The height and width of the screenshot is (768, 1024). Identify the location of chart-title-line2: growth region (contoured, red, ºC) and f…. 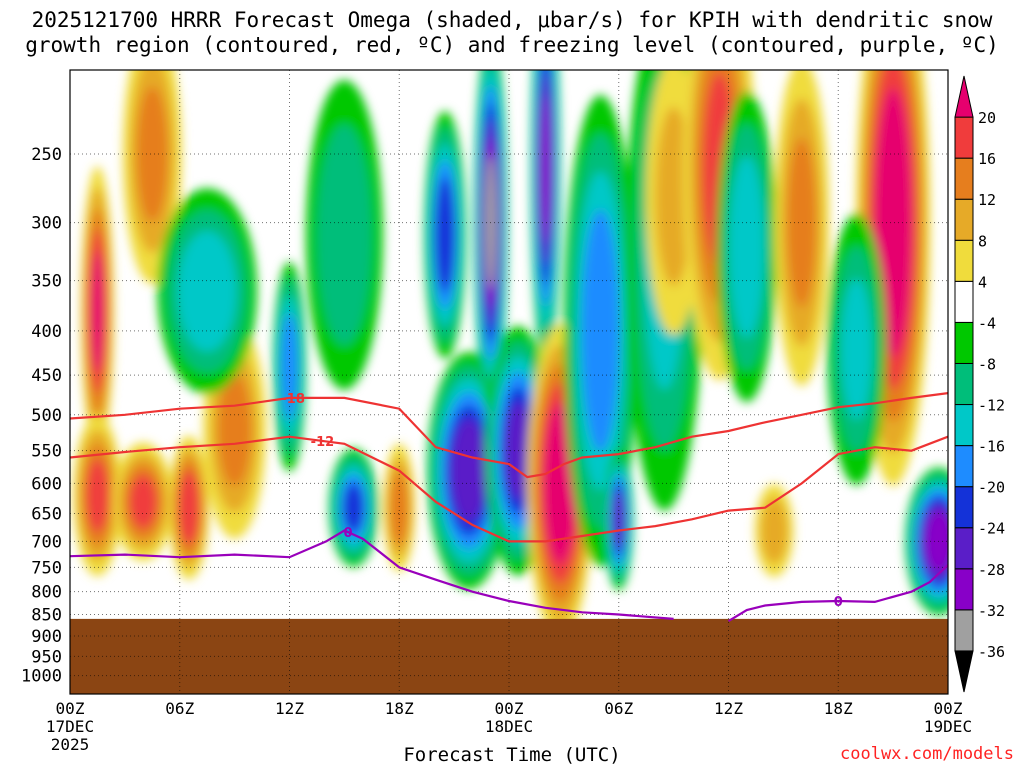
(512, 45).